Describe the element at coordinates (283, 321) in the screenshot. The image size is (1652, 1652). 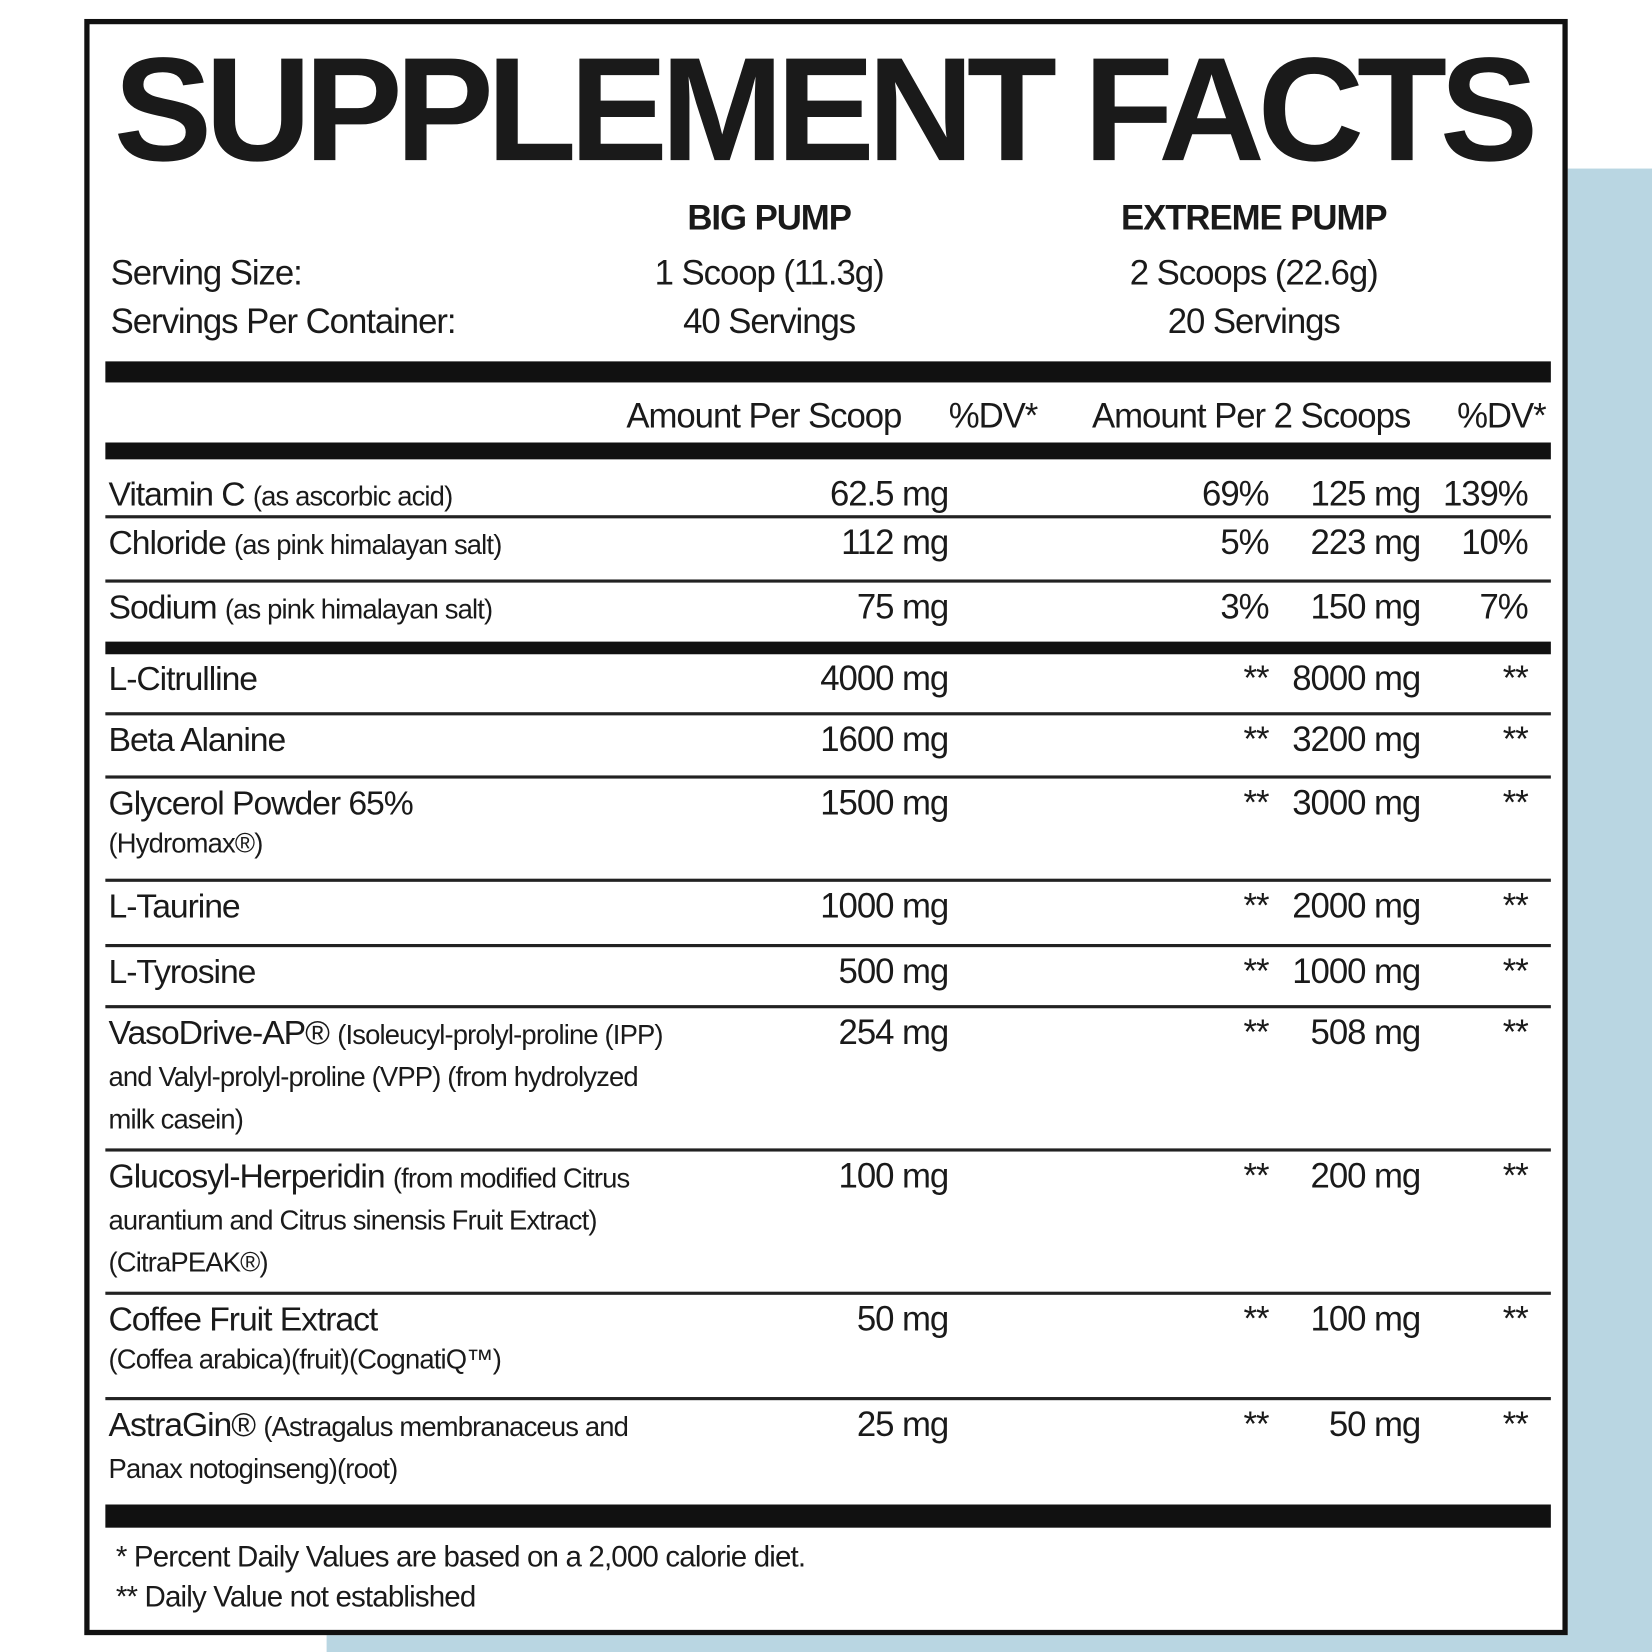
I see `servings-label: Servings Per Container:` at that location.